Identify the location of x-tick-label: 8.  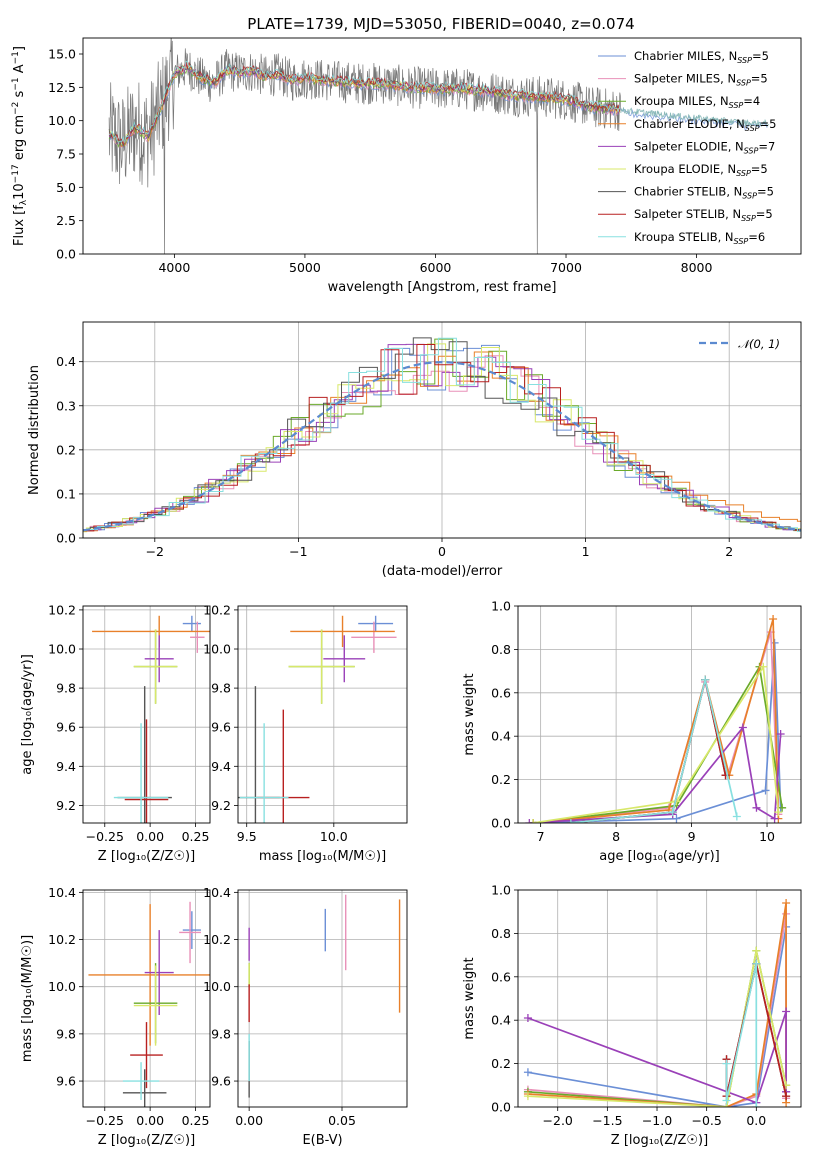
(616, 836).